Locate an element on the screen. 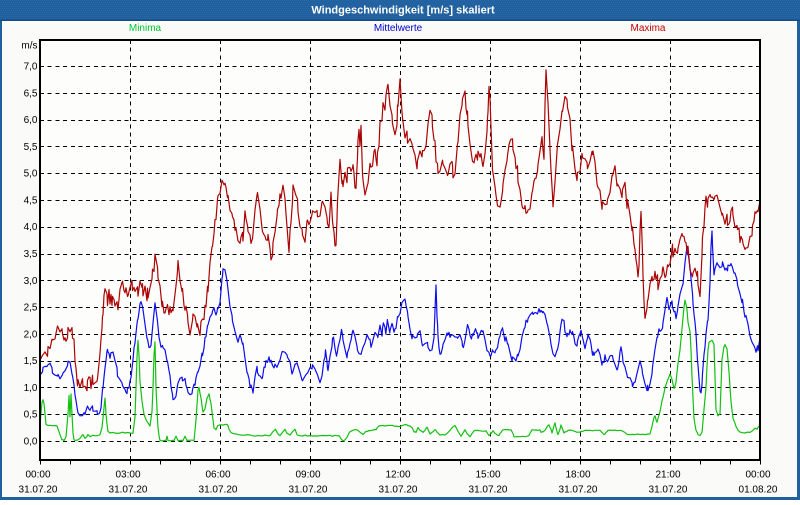 The height and width of the screenshot is (505, 800). svg-text: 15:00 is located at coordinates (487, 475).